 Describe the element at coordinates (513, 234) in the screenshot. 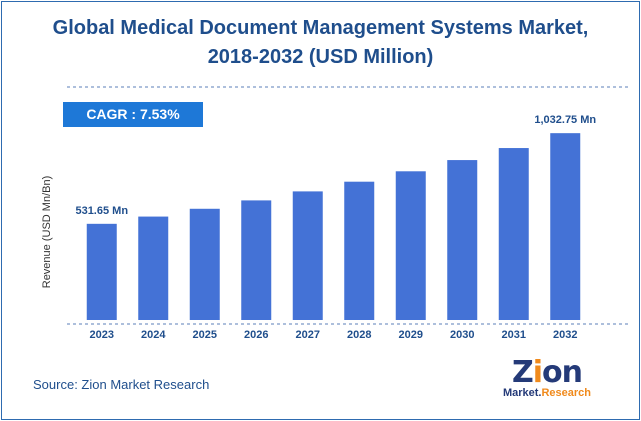

I see `bar-2031` at that location.